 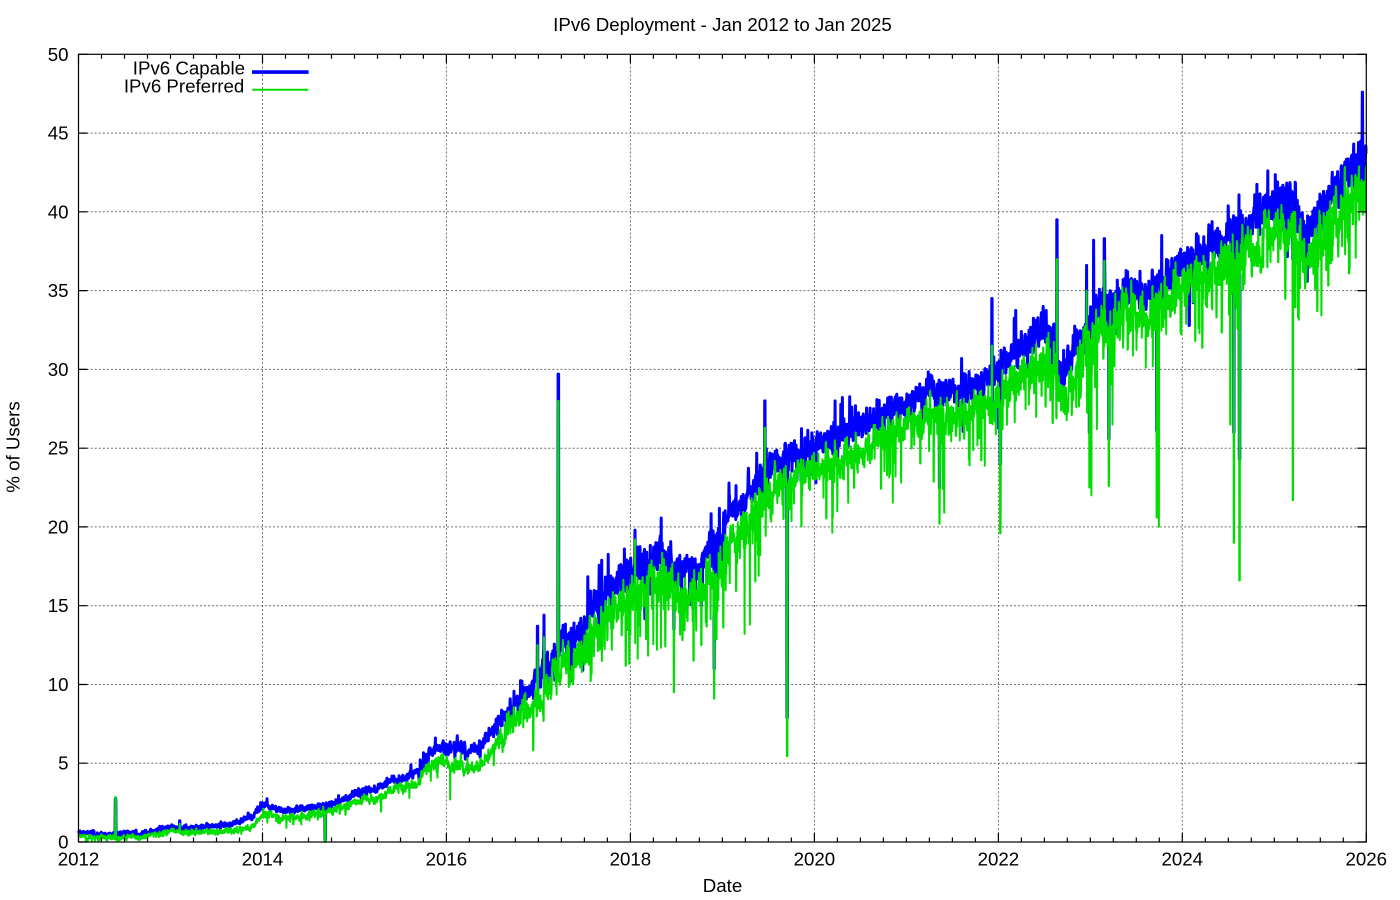 What do you see at coordinates (79, 858) in the screenshot?
I see `svg-text: 2012` at bounding box center [79, 858].